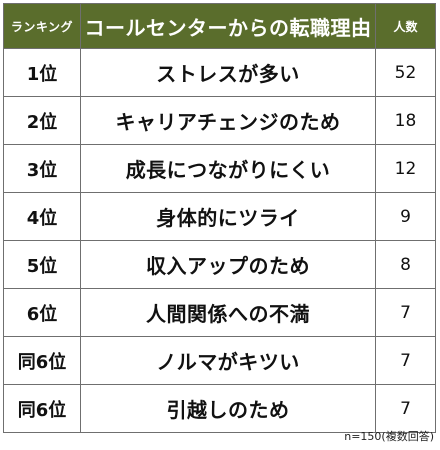 This screenshot has height=450, width=440. I want to click on table-row: 1位 ストレスが多い 52, so click(219, 72).